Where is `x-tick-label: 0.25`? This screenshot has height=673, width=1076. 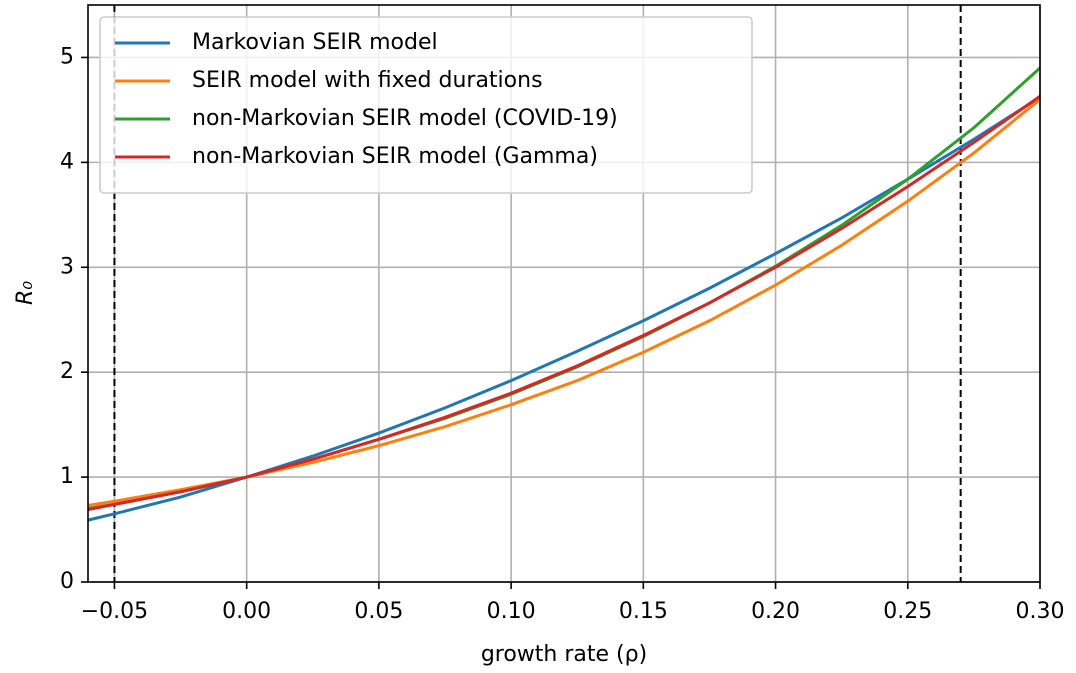
x-tick-label: 0.25 is located at coordinates (907, 611).